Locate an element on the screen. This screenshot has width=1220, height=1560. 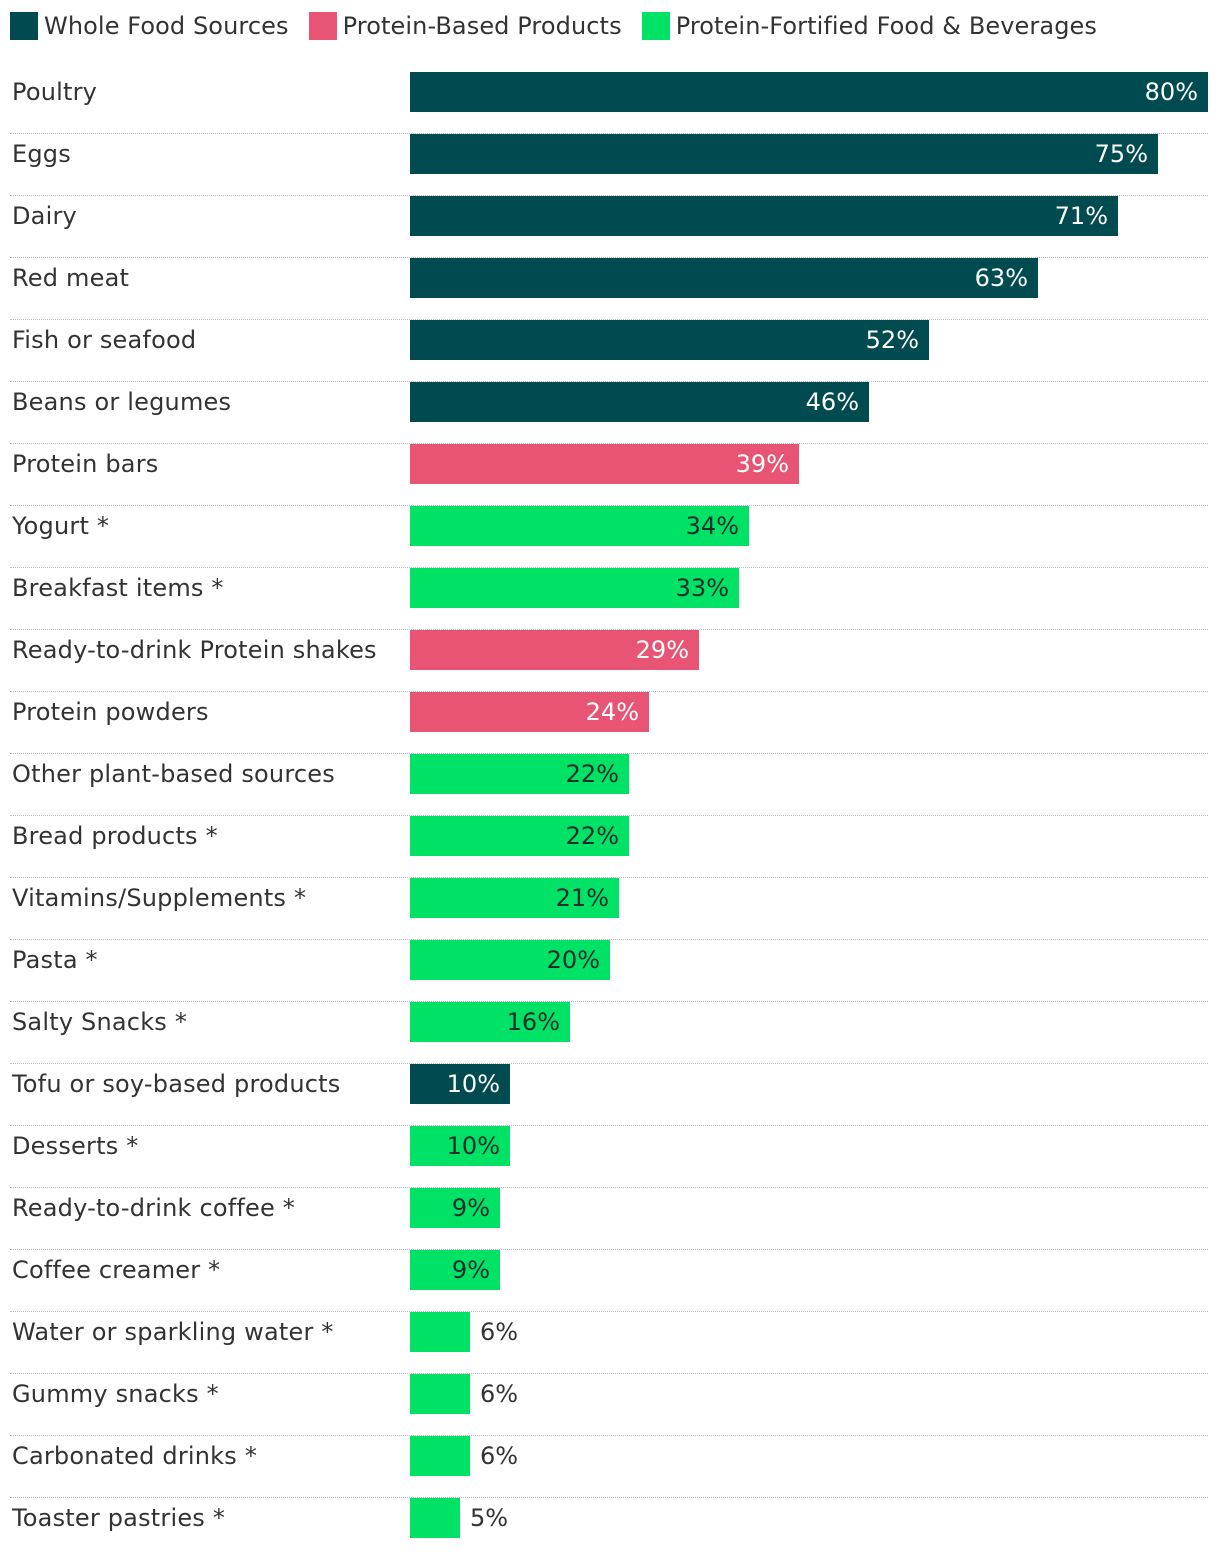
category-label: Vitamins/Supplements * is located at coordinates (159, 898).